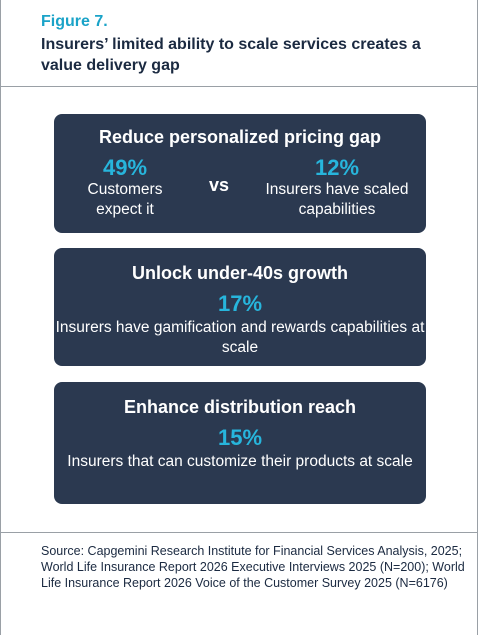 The height and width of the screenshot is (635, 478). I want to click on card-heading: Enhance distribution reach, so click(240, 407).